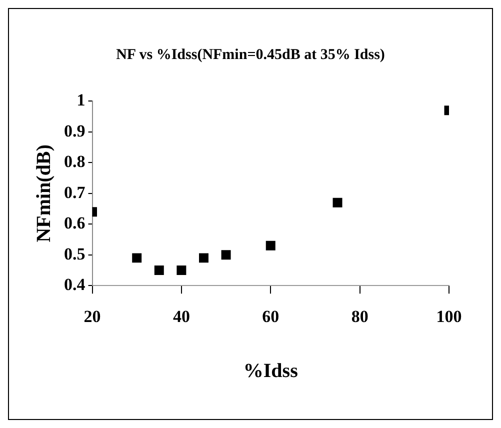  What do you see at coordinates (44, 193) in the screenshot?
I see `y-axis-title: NFmin(dB)` at bounding box center [44, 193].